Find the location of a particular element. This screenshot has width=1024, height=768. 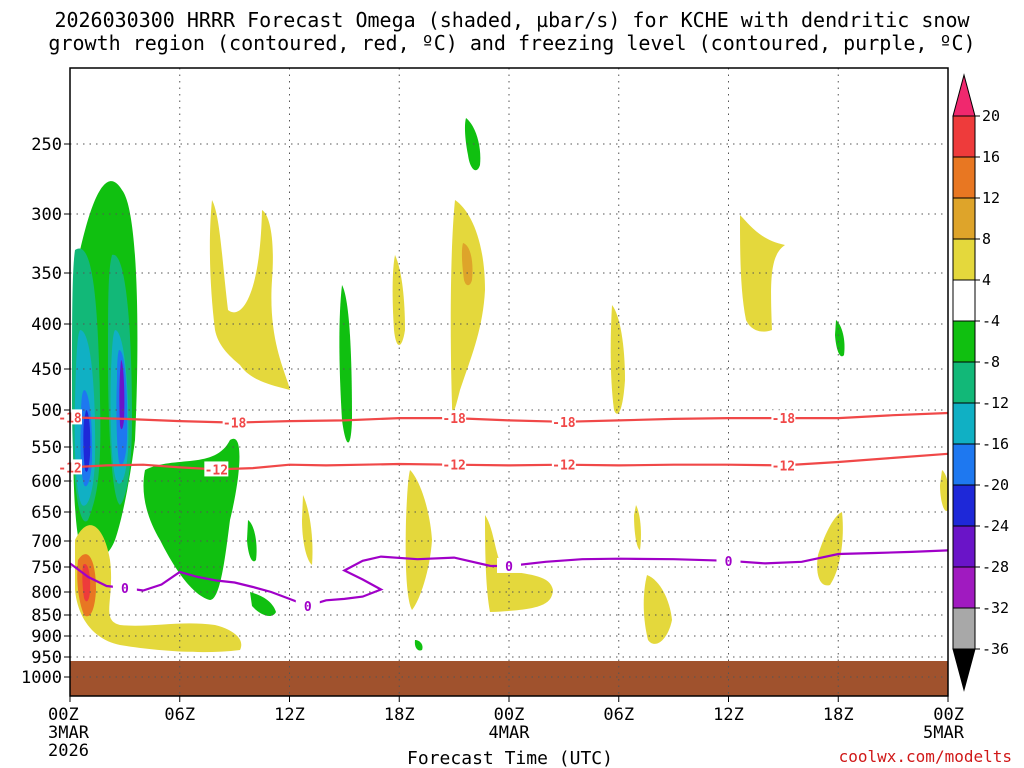

omega-area-green-c is located at coordinates (840, 338).